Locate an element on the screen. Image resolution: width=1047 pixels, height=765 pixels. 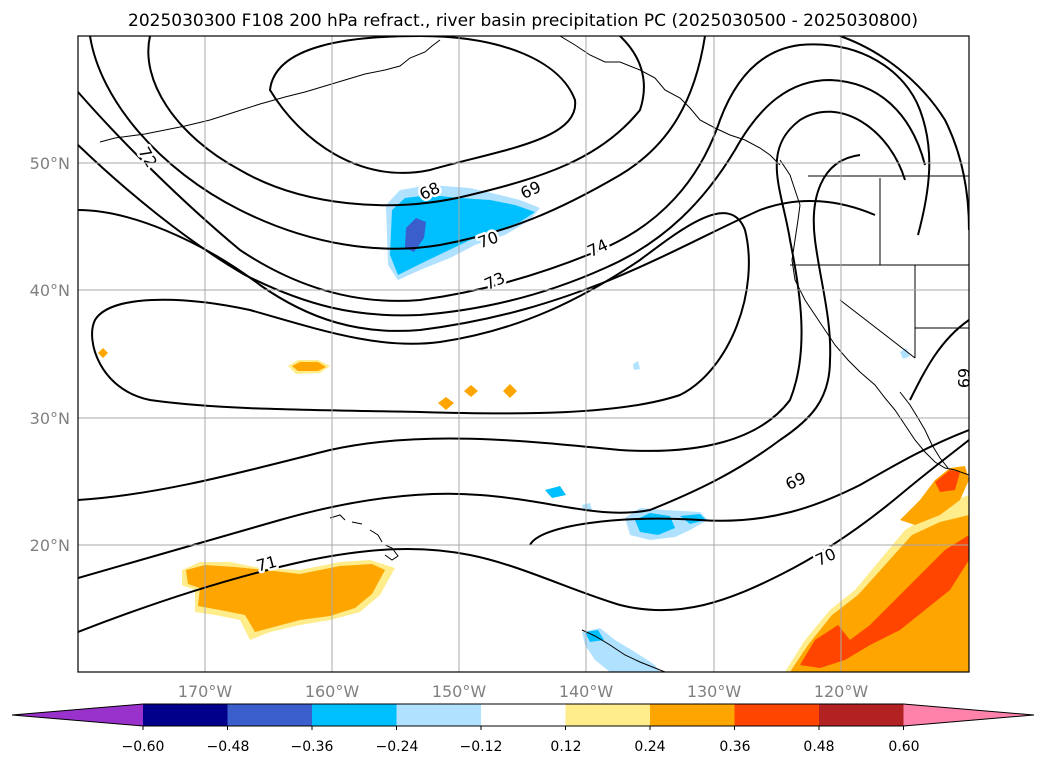
lat-label-40n: 40°N is located at coordinates (50, 290).